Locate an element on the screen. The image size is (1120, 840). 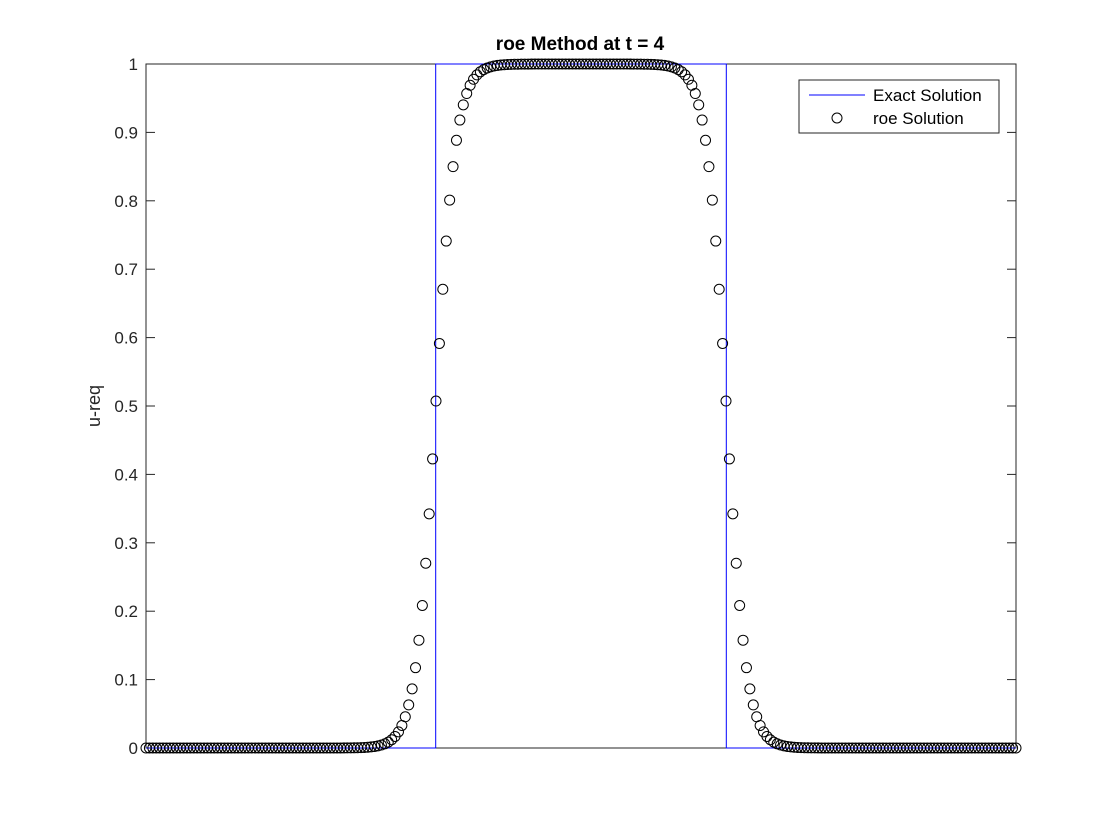
legend-roe-swatch is located at coordinates (837, 118).